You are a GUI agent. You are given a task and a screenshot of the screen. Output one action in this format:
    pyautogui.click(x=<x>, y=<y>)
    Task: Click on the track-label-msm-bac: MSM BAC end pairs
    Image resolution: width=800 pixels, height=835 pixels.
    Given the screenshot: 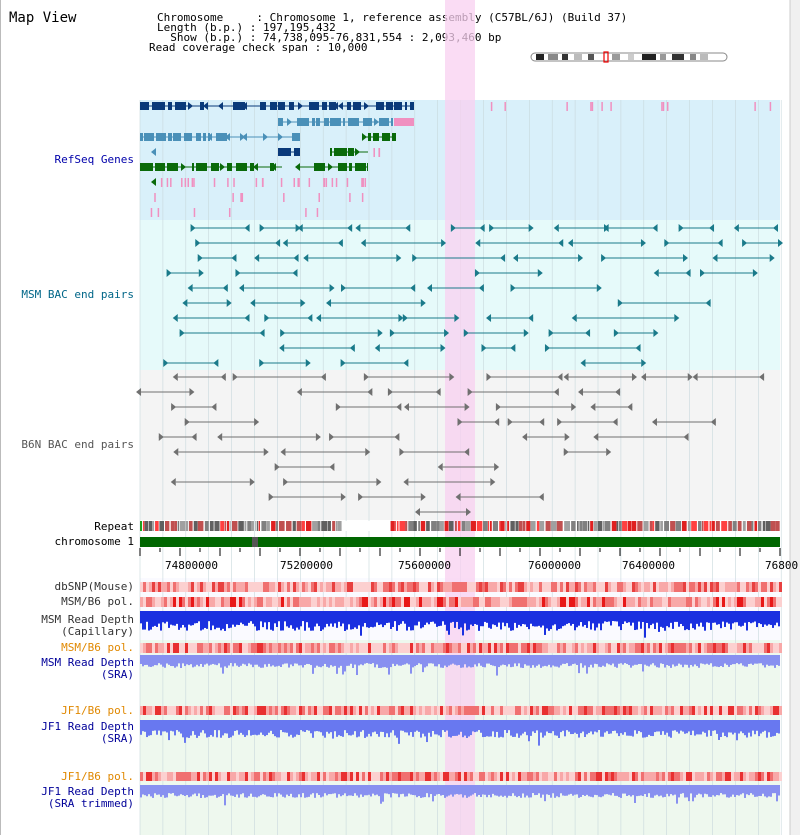 What is the action you would take?
    pyautogui.click(x=77, y=294)
    